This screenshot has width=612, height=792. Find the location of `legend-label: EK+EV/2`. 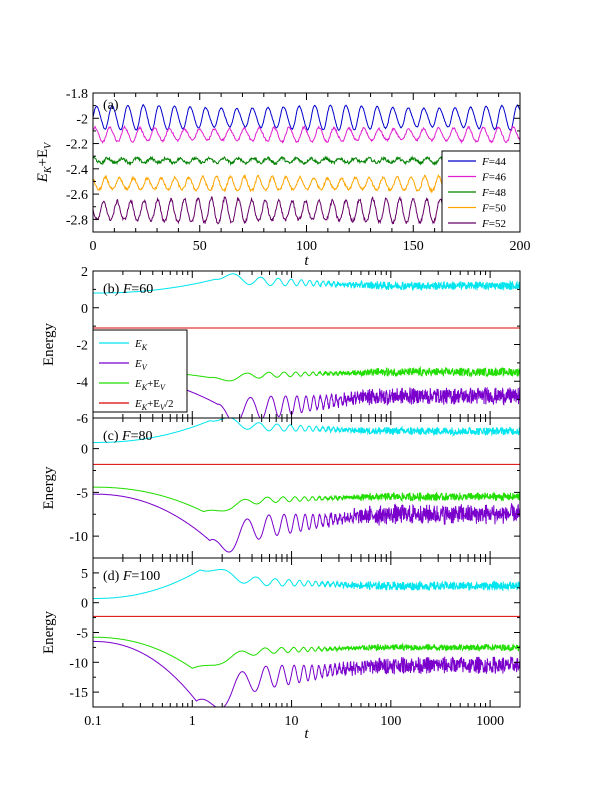

legend-label: EK+EV/2 is located at coordinates (153, 405).